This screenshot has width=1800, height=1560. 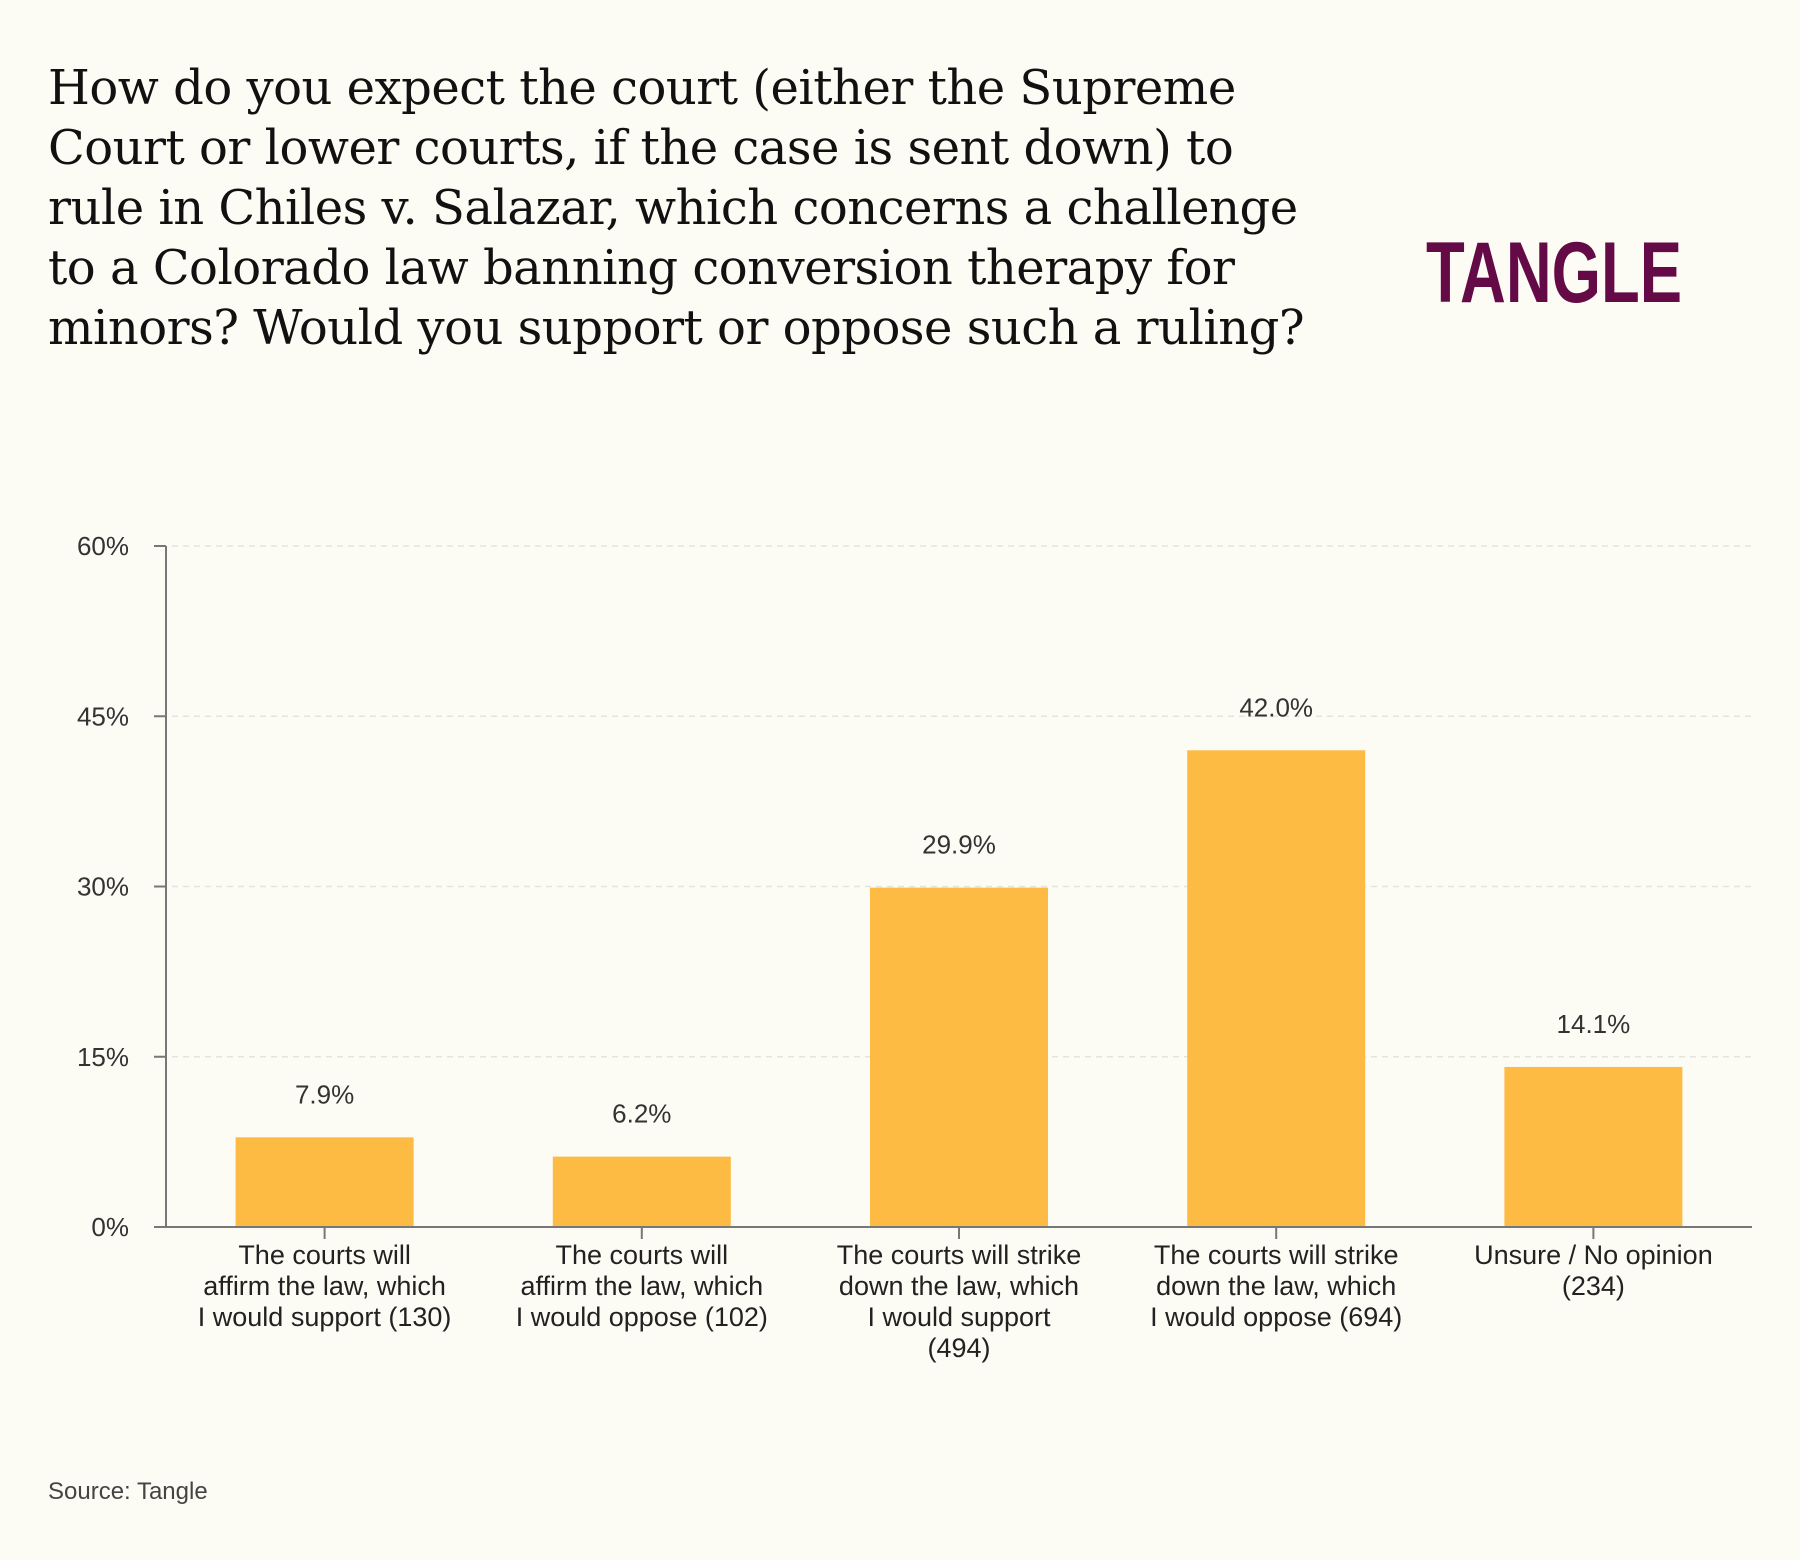 What do you see at coordinates (642, 1317) in the screenshot?
I see `x-category-label-line: I would oppose (102)` at bounding box center [642, 1317].